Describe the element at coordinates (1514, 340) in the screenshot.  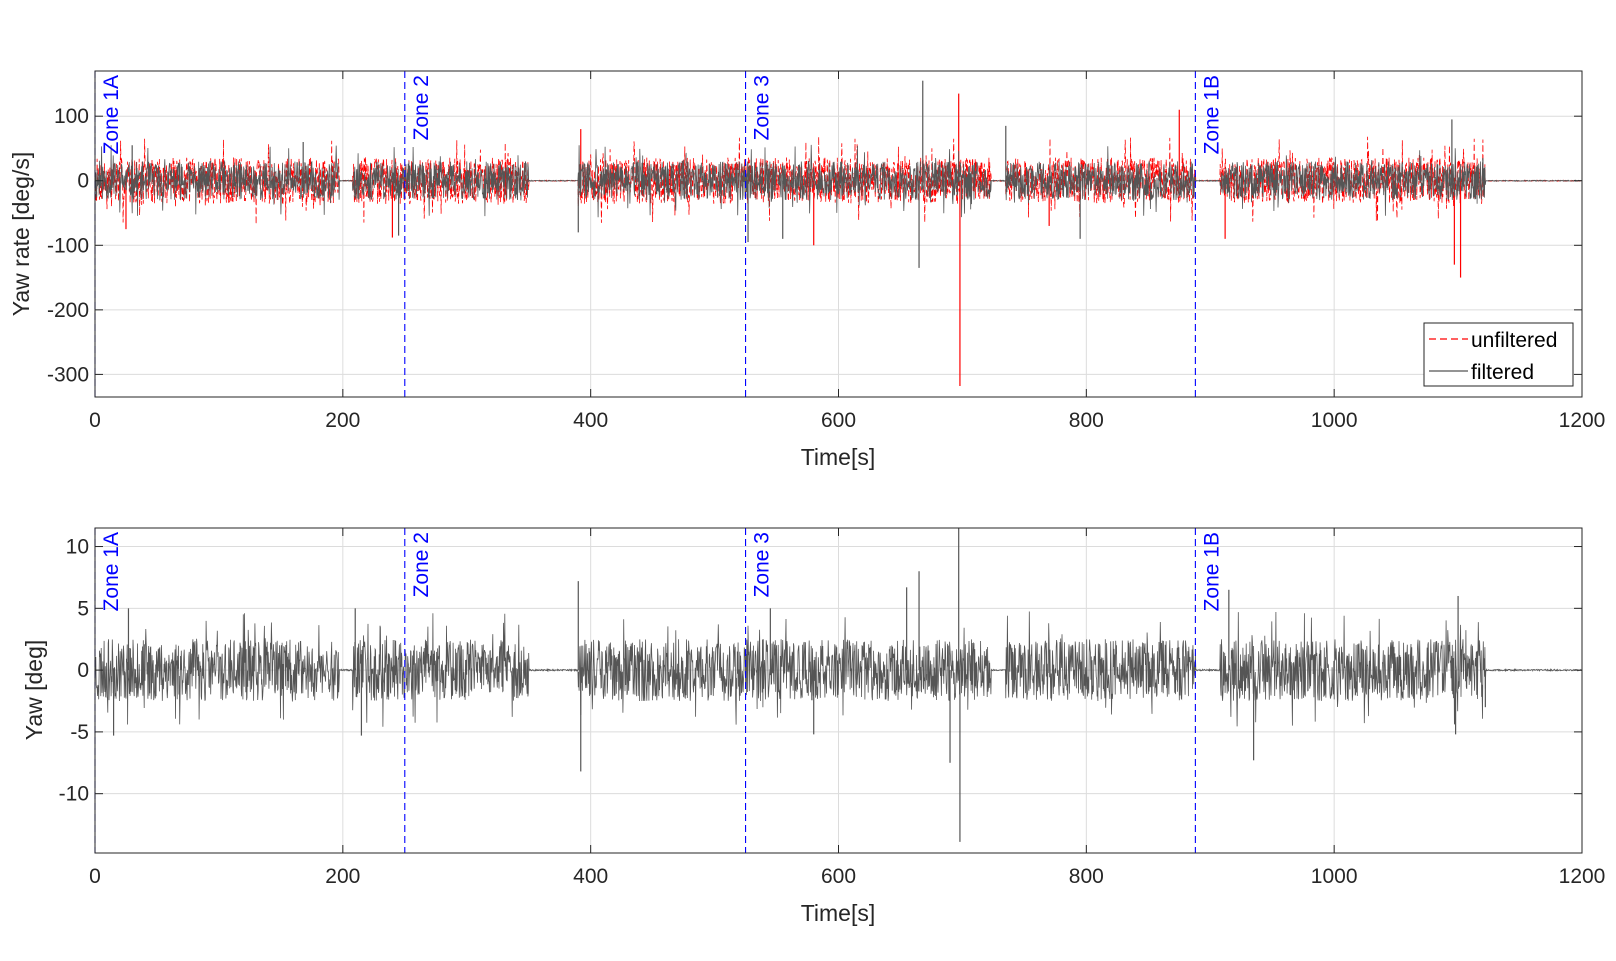
I see `legend-label-unfiltered: unfiltered` at that location.